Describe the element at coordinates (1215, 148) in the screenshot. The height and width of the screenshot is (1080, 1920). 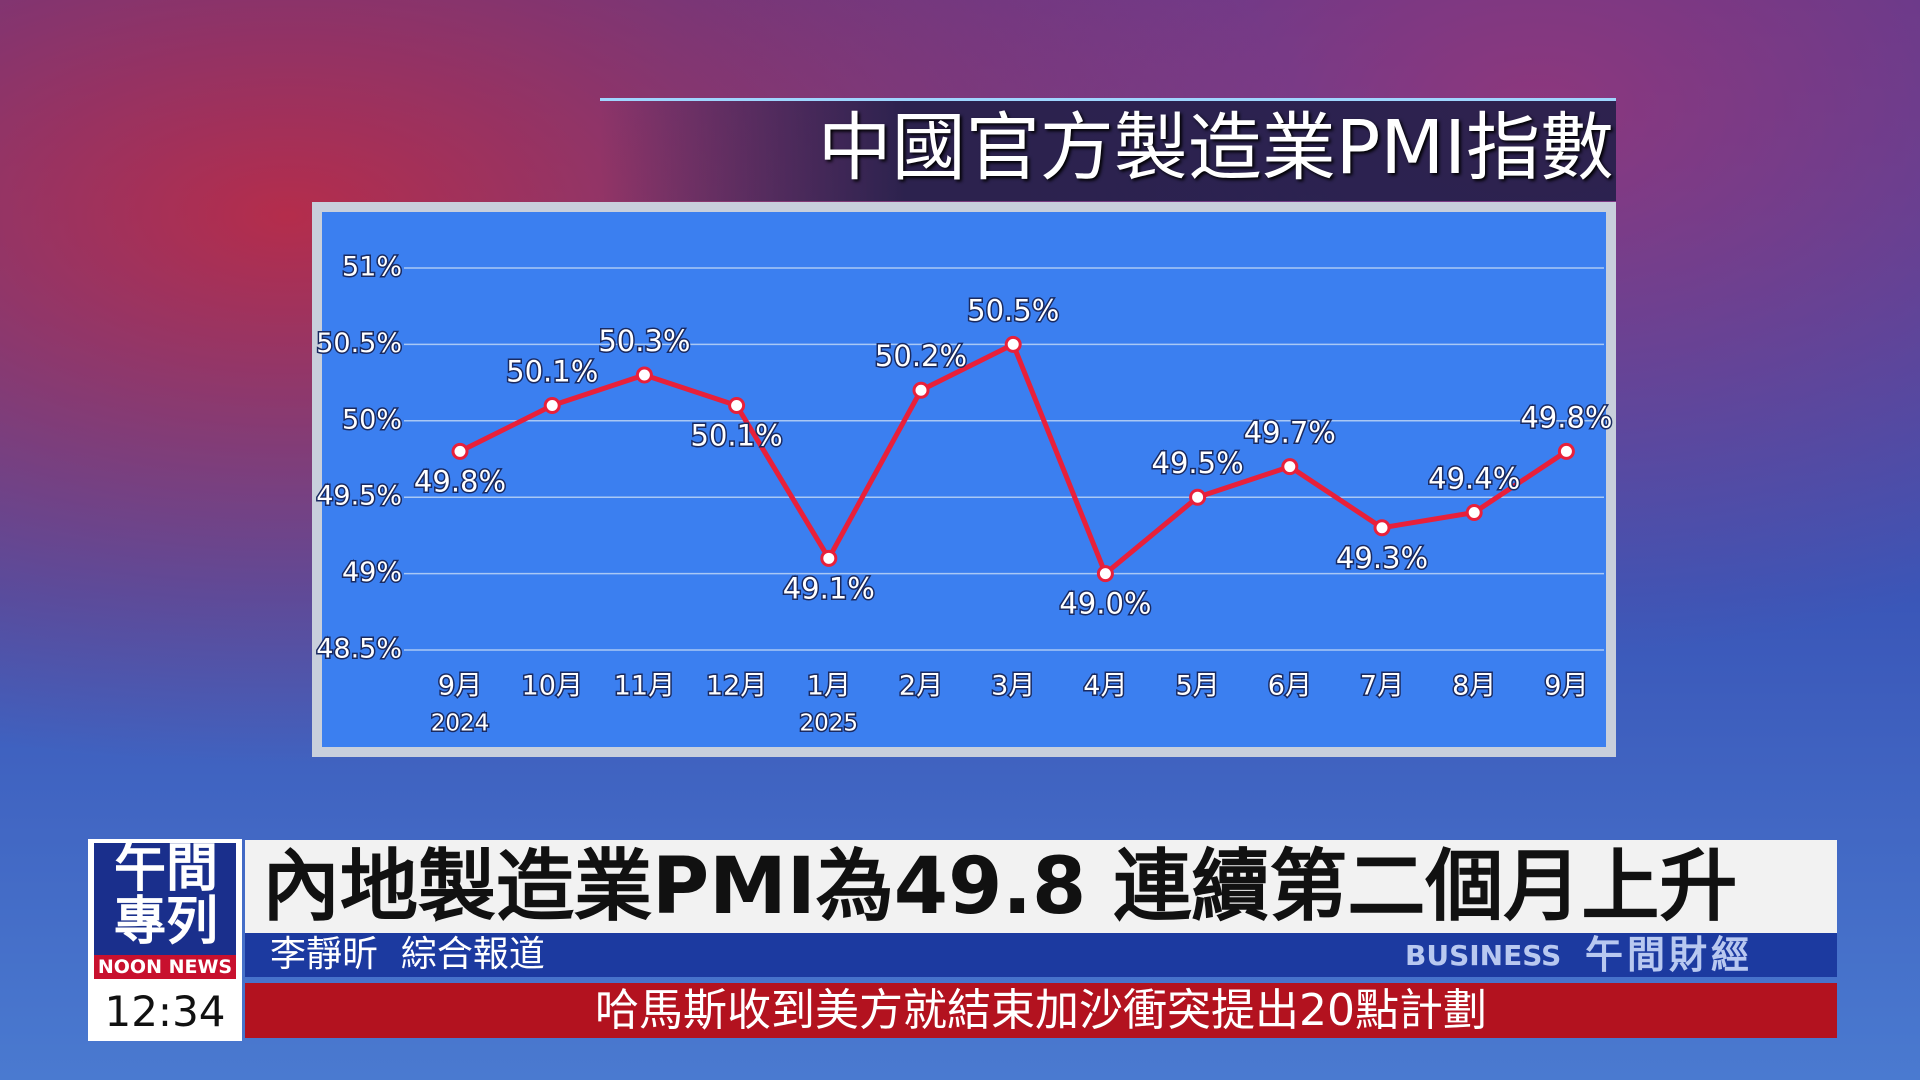
I see `chart-title: 中國官方製造業PMI指數` at that location.